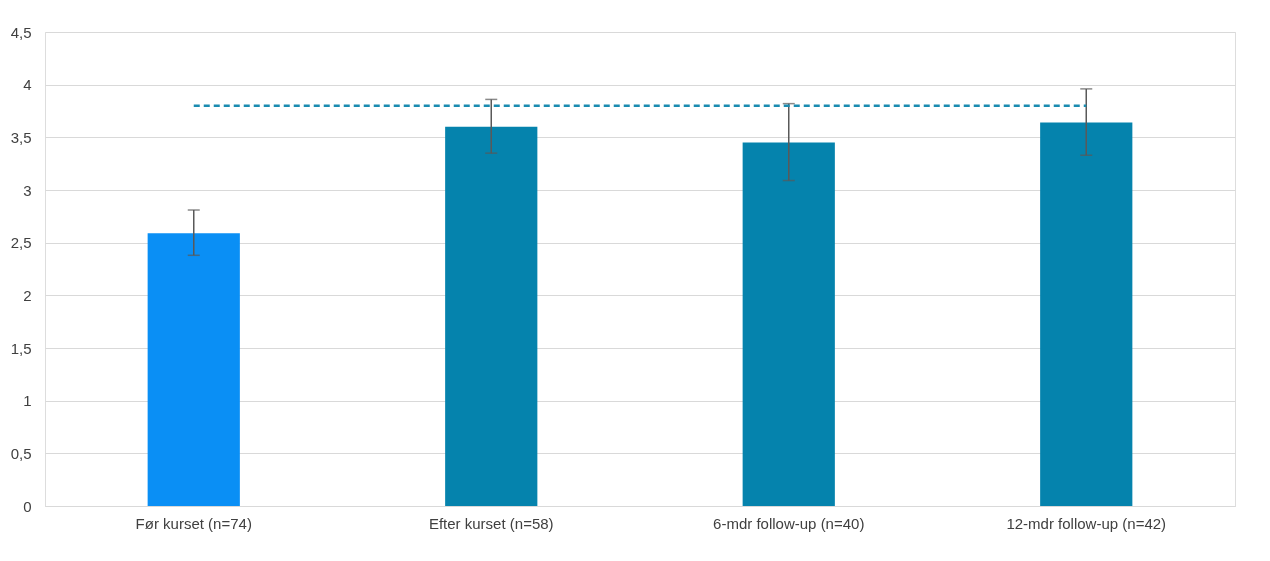 This screenshot has width=1270, height=561. What do you see at coordinates (27, 85) in the screenshot?
I see `y-tick-label: 4` at bounding box center [27, 85].